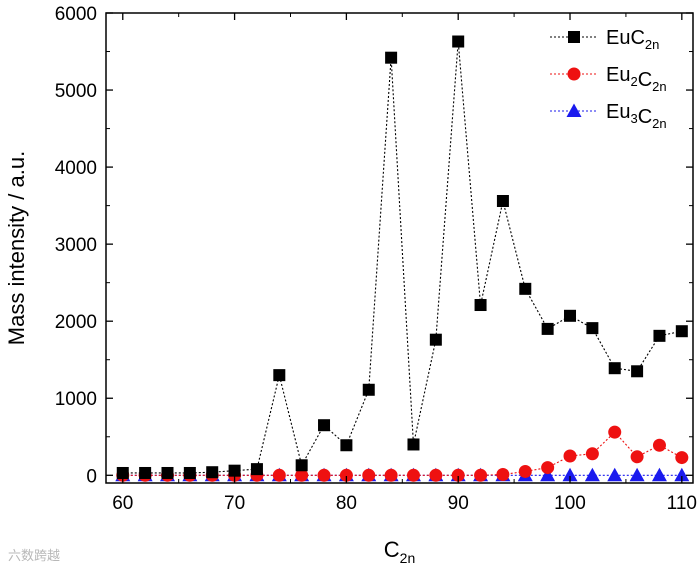  I want to click on legend-entry-1: Eu2C2n, so click(608, 79).